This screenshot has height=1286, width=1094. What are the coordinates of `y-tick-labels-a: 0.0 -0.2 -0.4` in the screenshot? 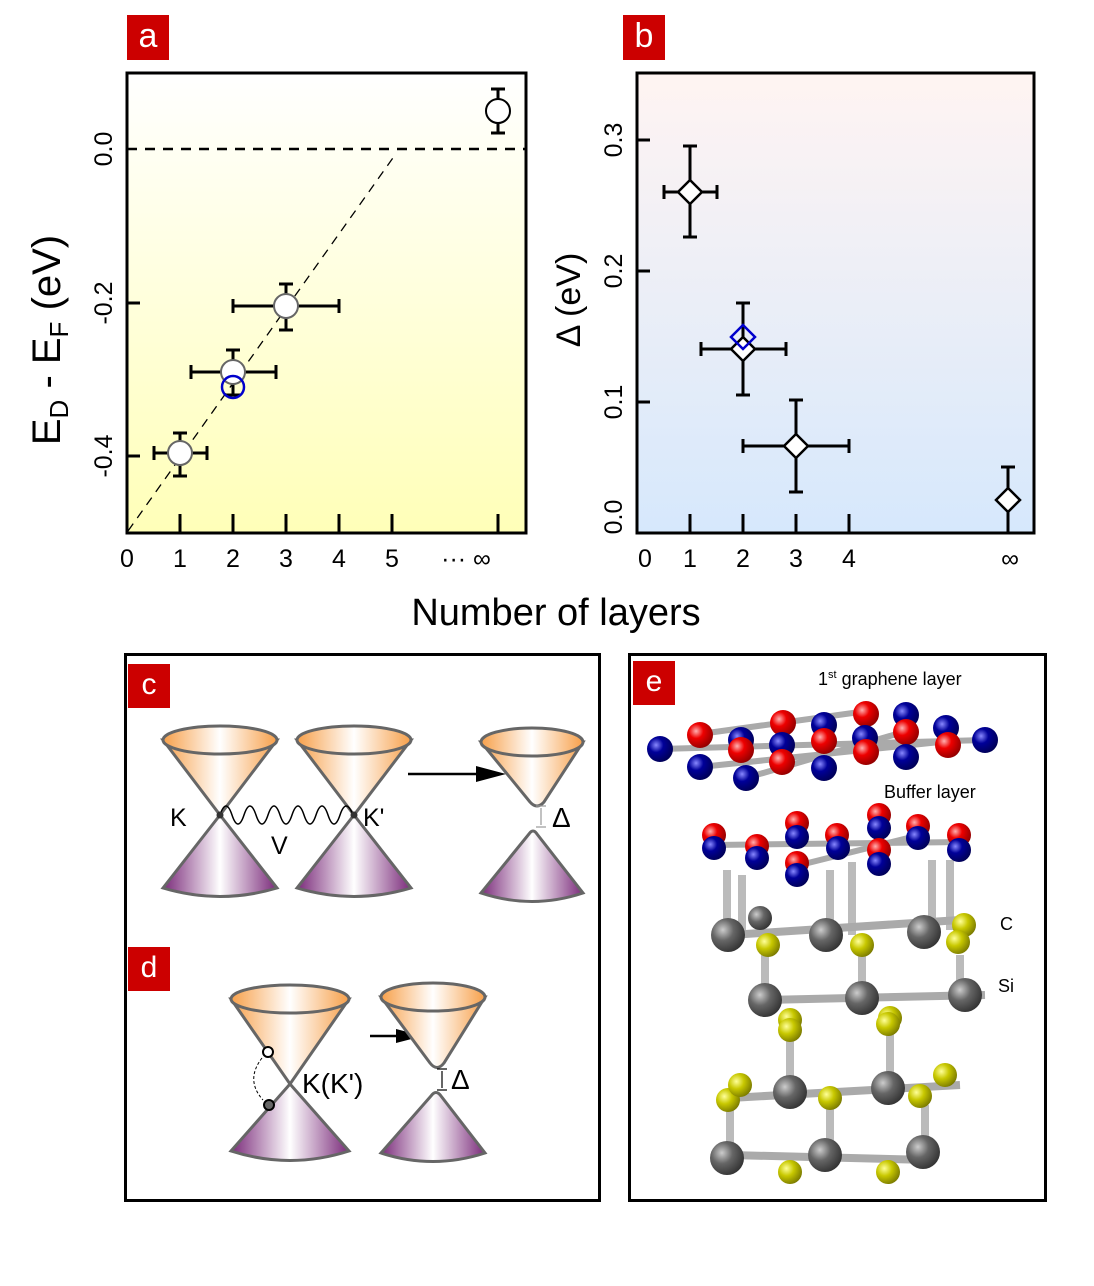 It's located at (104, 305).